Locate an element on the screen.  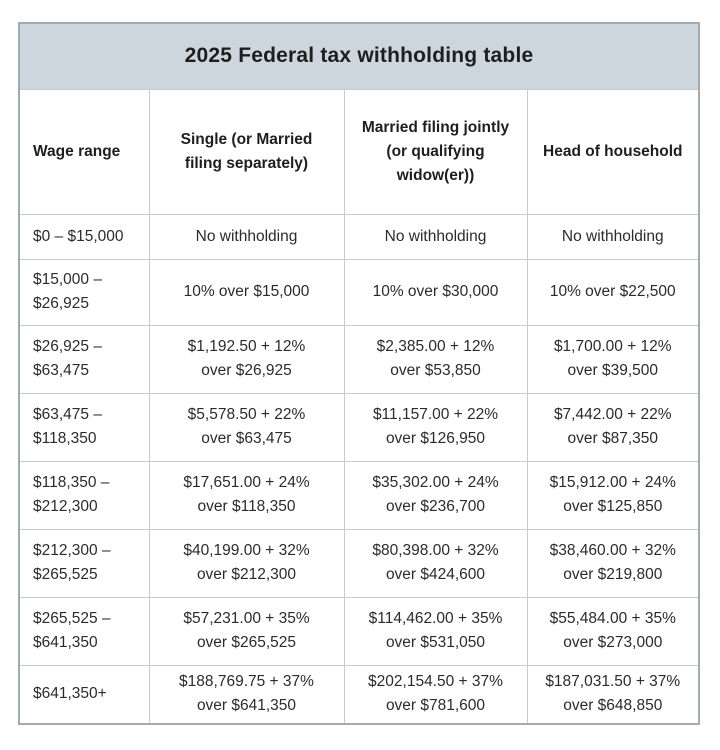
single-cell: $1,192.50 + 12% over $26,925 is located at coordinates (246, 359).